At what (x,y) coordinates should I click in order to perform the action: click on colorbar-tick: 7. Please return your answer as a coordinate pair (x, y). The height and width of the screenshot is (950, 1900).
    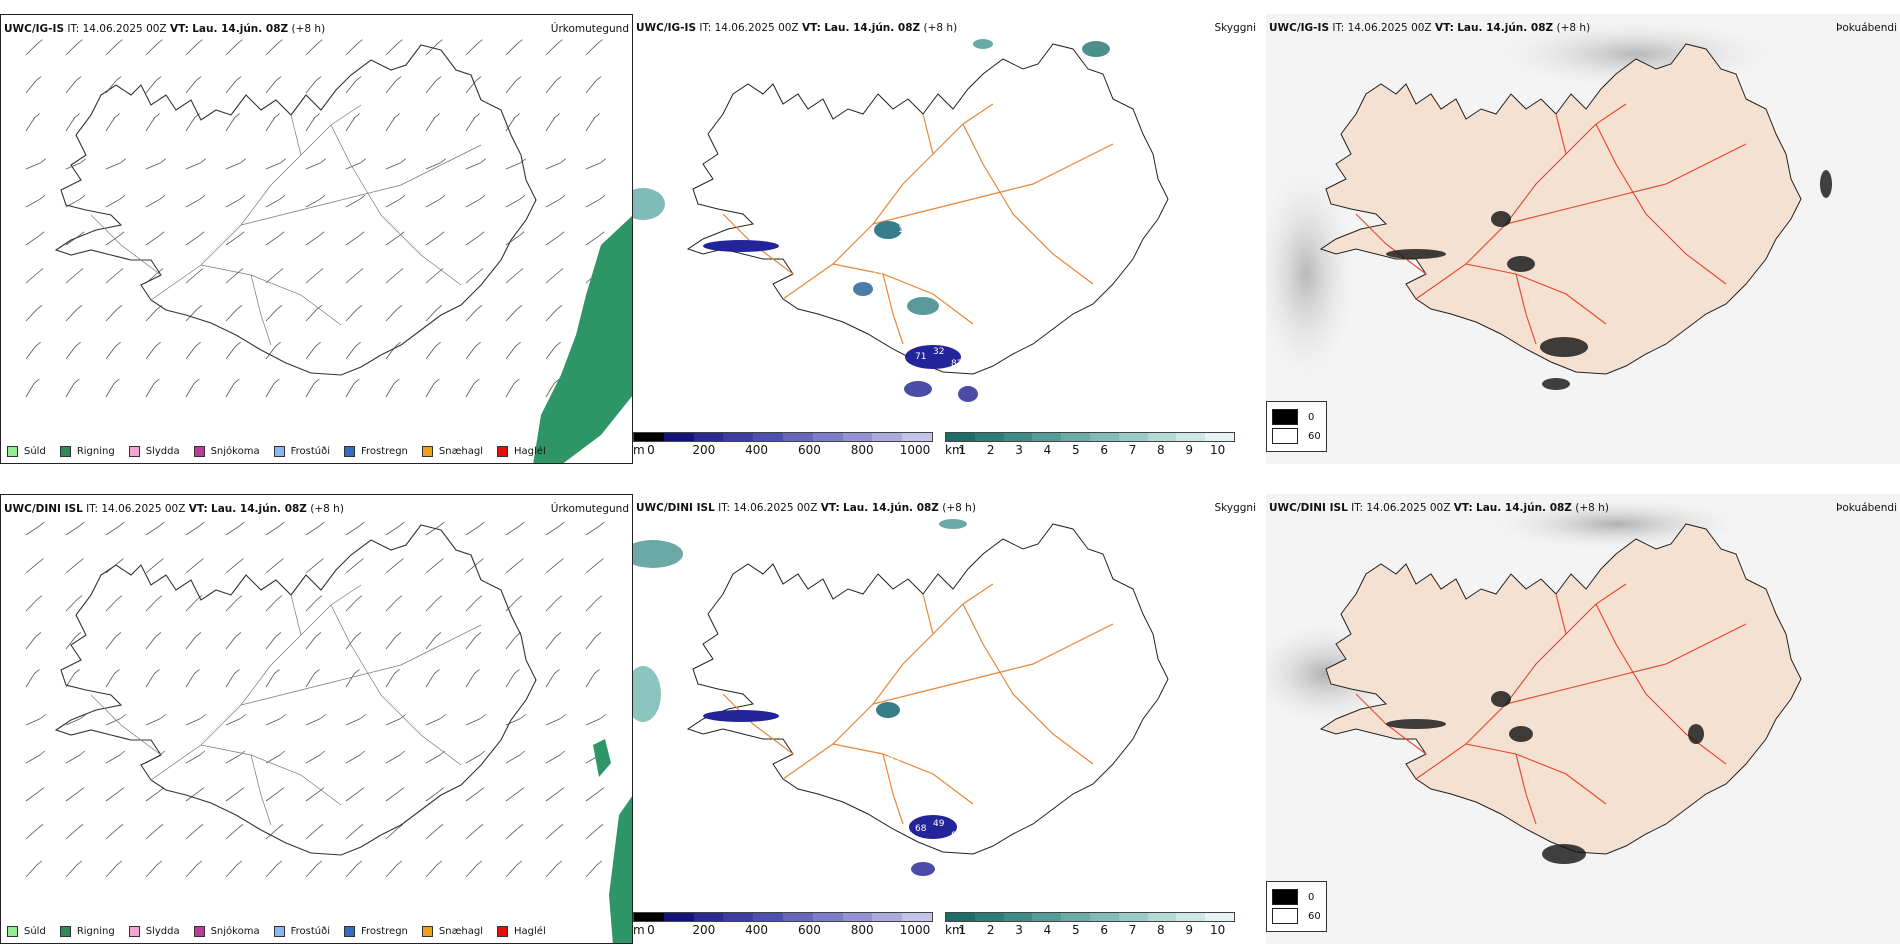
    Looking at the image, I should click on (1132, 930).